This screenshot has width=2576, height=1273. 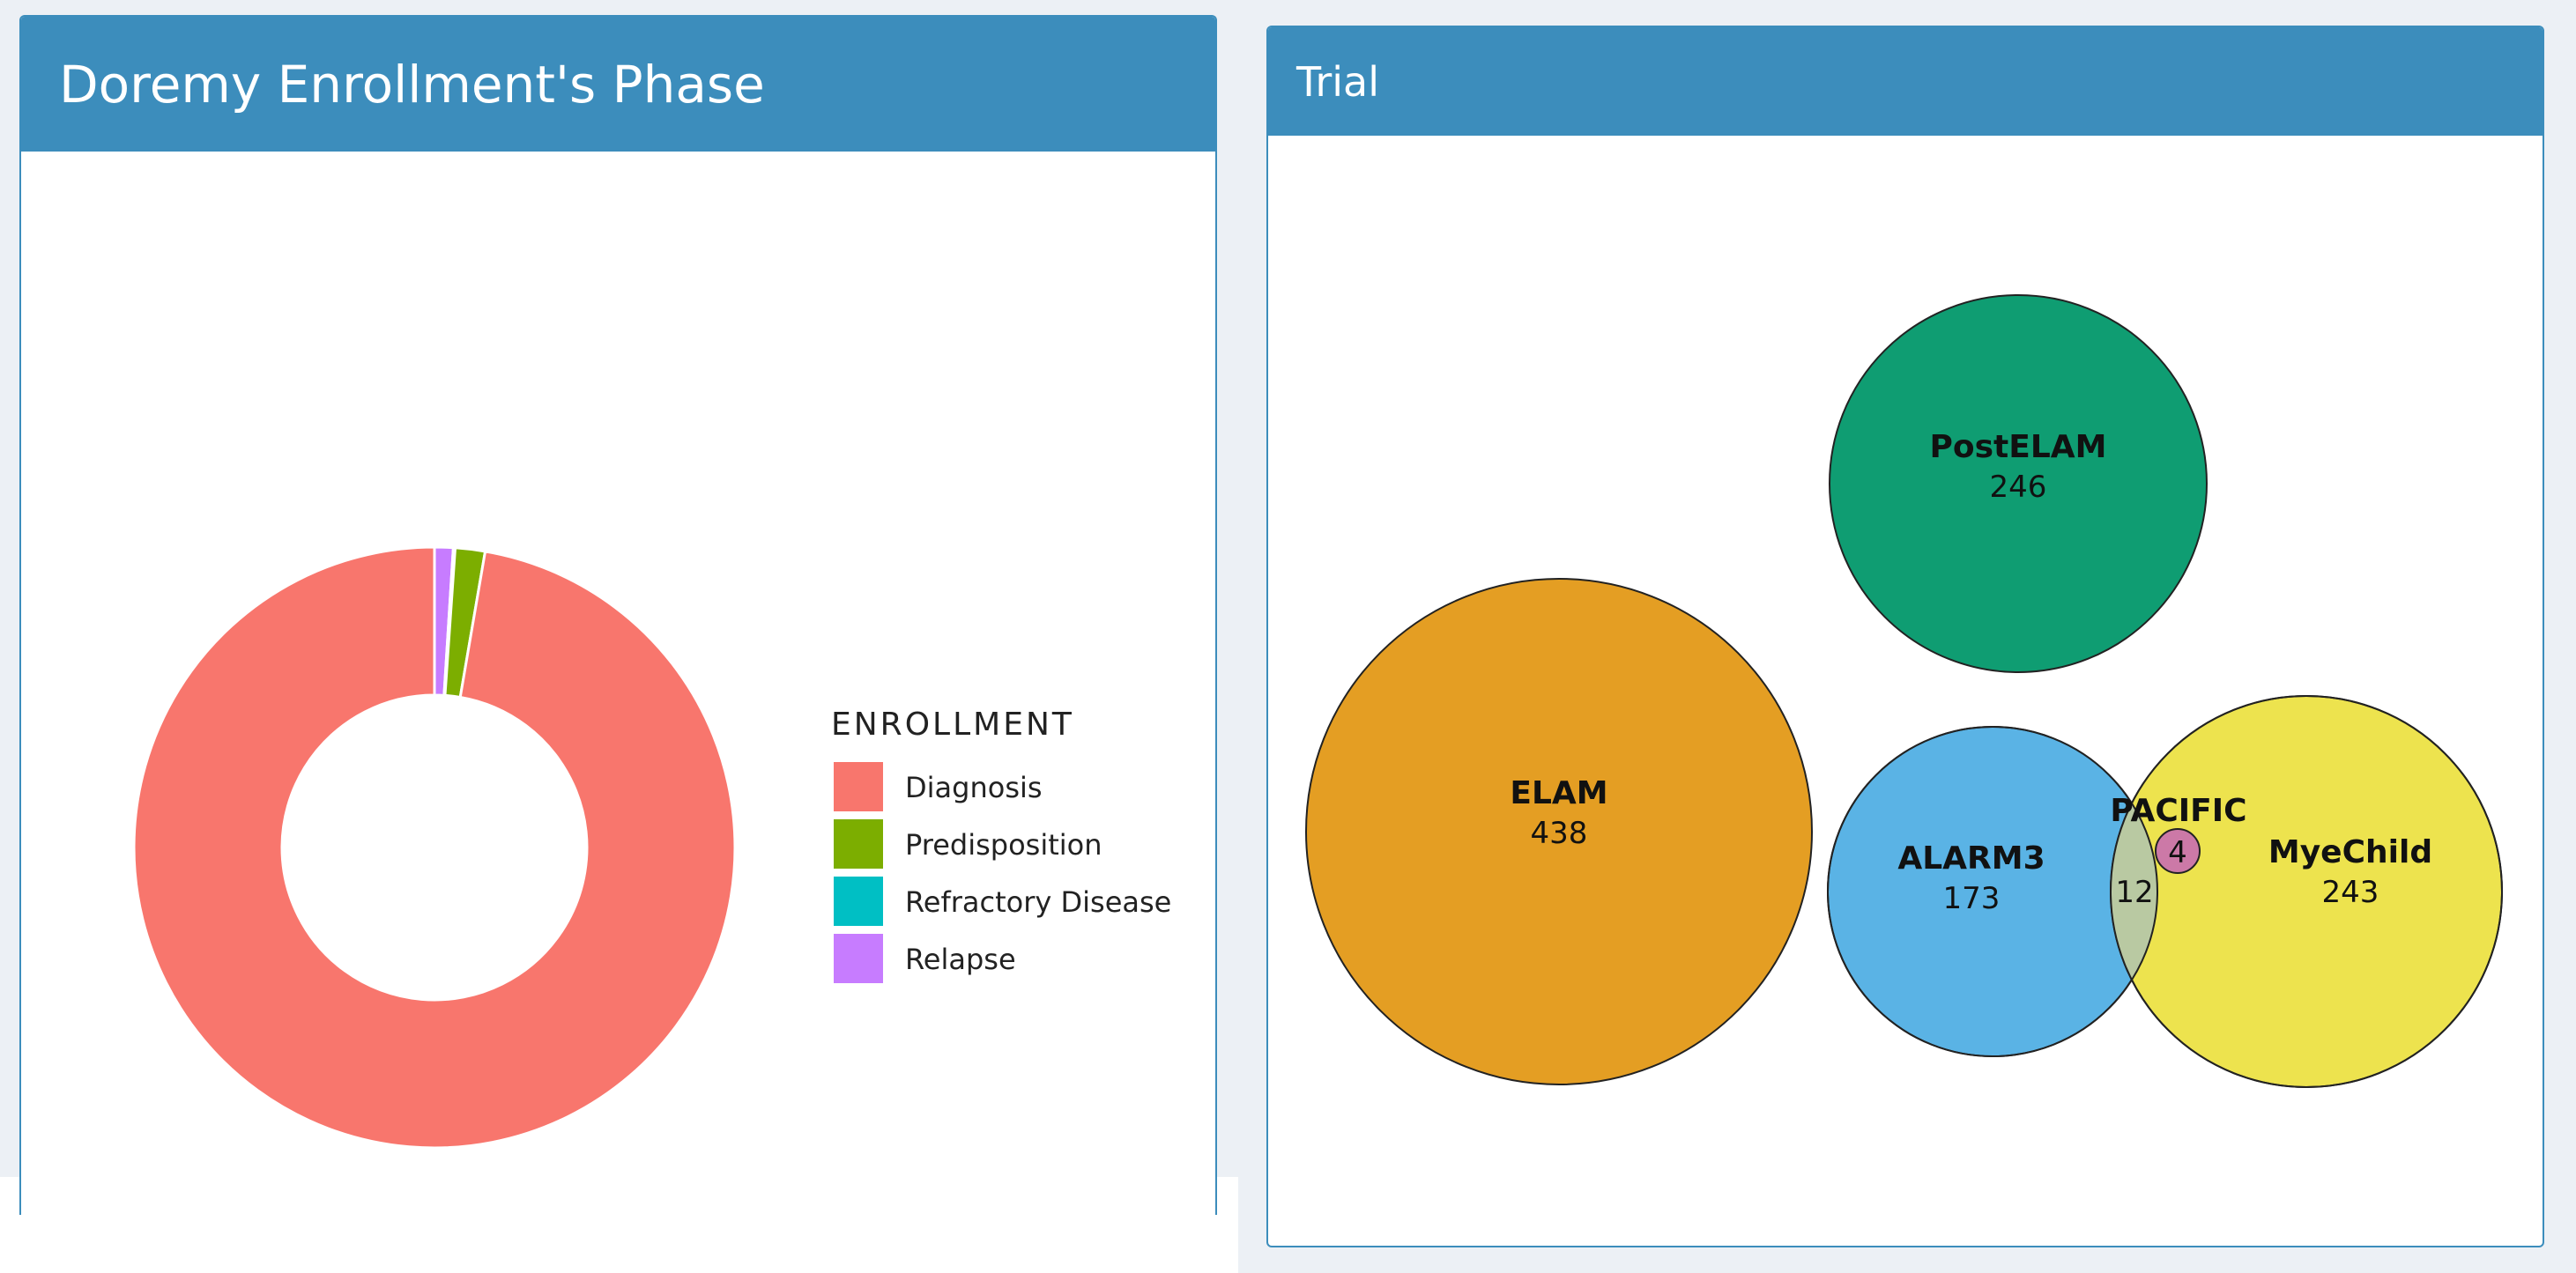 I want to click on legend-title: ENROLLMENT, so click(x=952, y=725).